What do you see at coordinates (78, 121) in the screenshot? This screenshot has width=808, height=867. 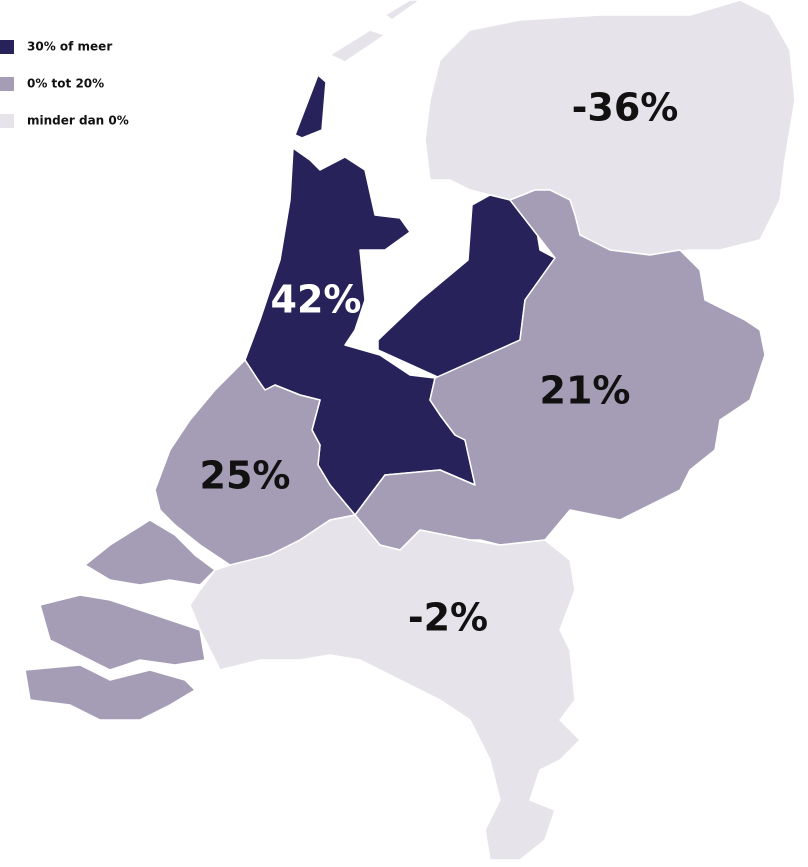 I see `legend-label: minder dan 0%` at bounding box center [78, 121].